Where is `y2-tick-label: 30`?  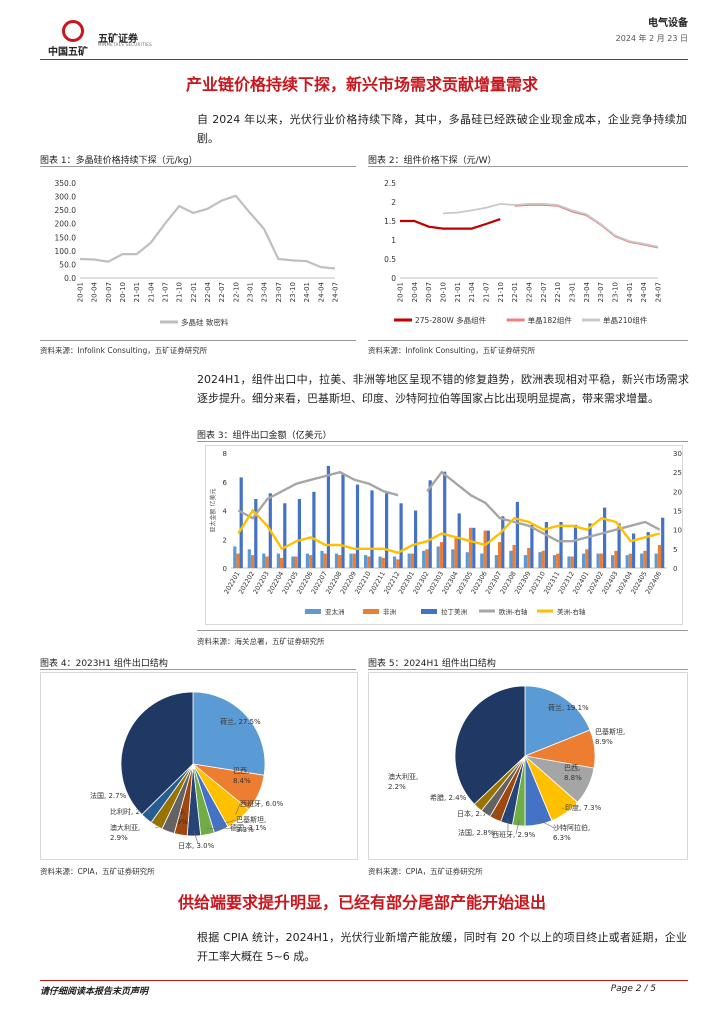 y2-tick-label: 30 is located at coordinates (677, 454).